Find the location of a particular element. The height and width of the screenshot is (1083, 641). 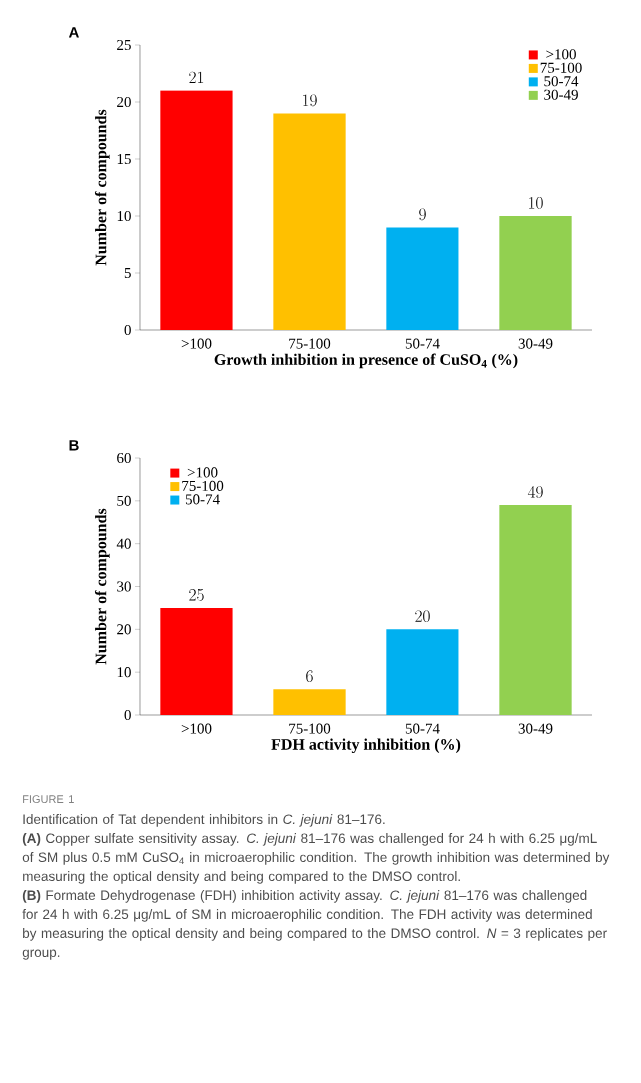

y-tick-label: 15 is located at coordinates (124, 159).